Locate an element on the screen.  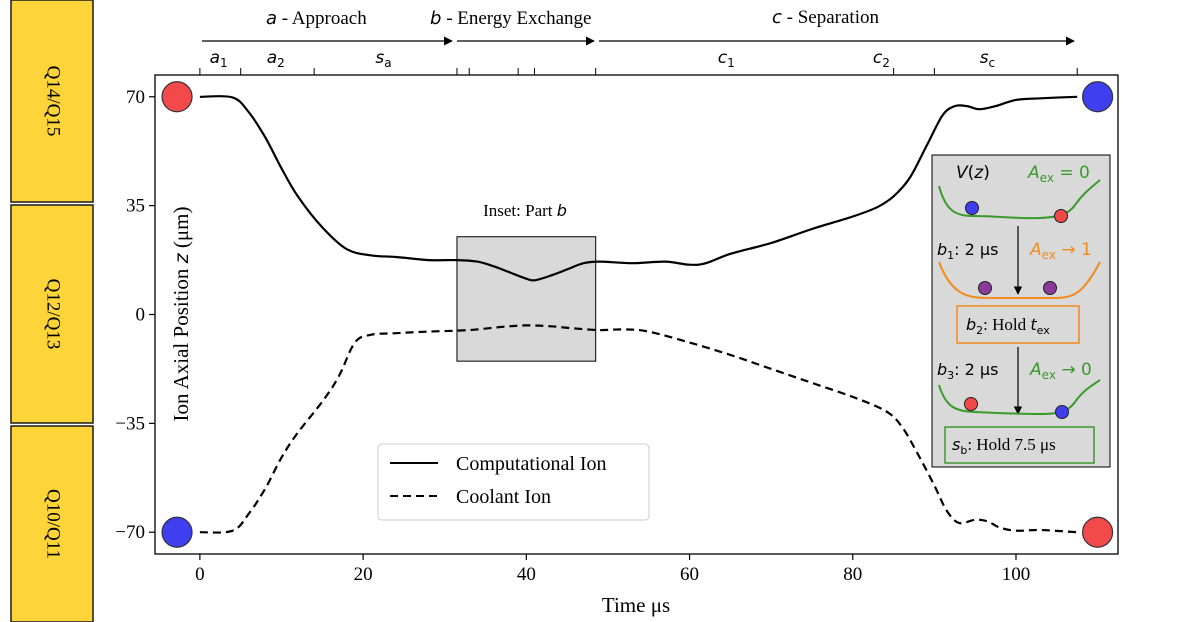
diagram-v-label: V(z) is located at coordinates (973, 173).